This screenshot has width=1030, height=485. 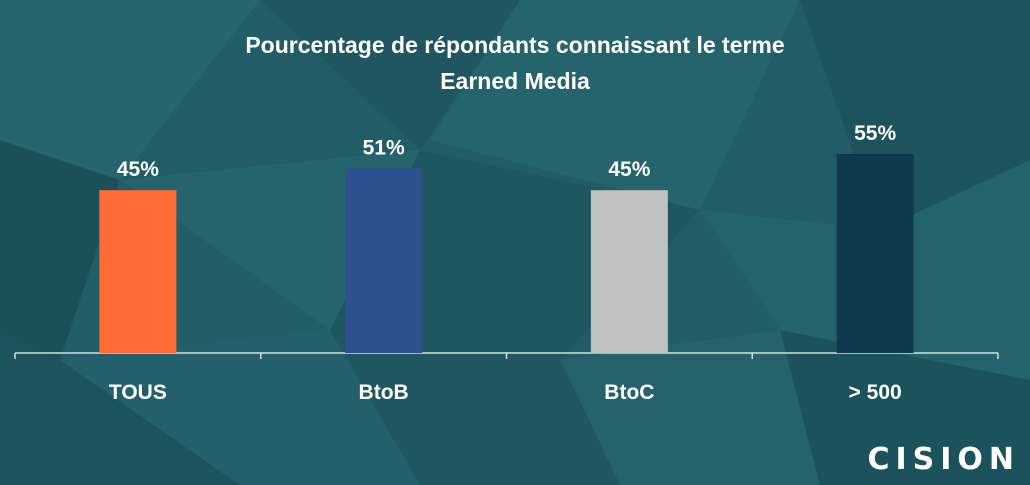 I want to click on cision-logo: CISION, so click(x=943, y=459).